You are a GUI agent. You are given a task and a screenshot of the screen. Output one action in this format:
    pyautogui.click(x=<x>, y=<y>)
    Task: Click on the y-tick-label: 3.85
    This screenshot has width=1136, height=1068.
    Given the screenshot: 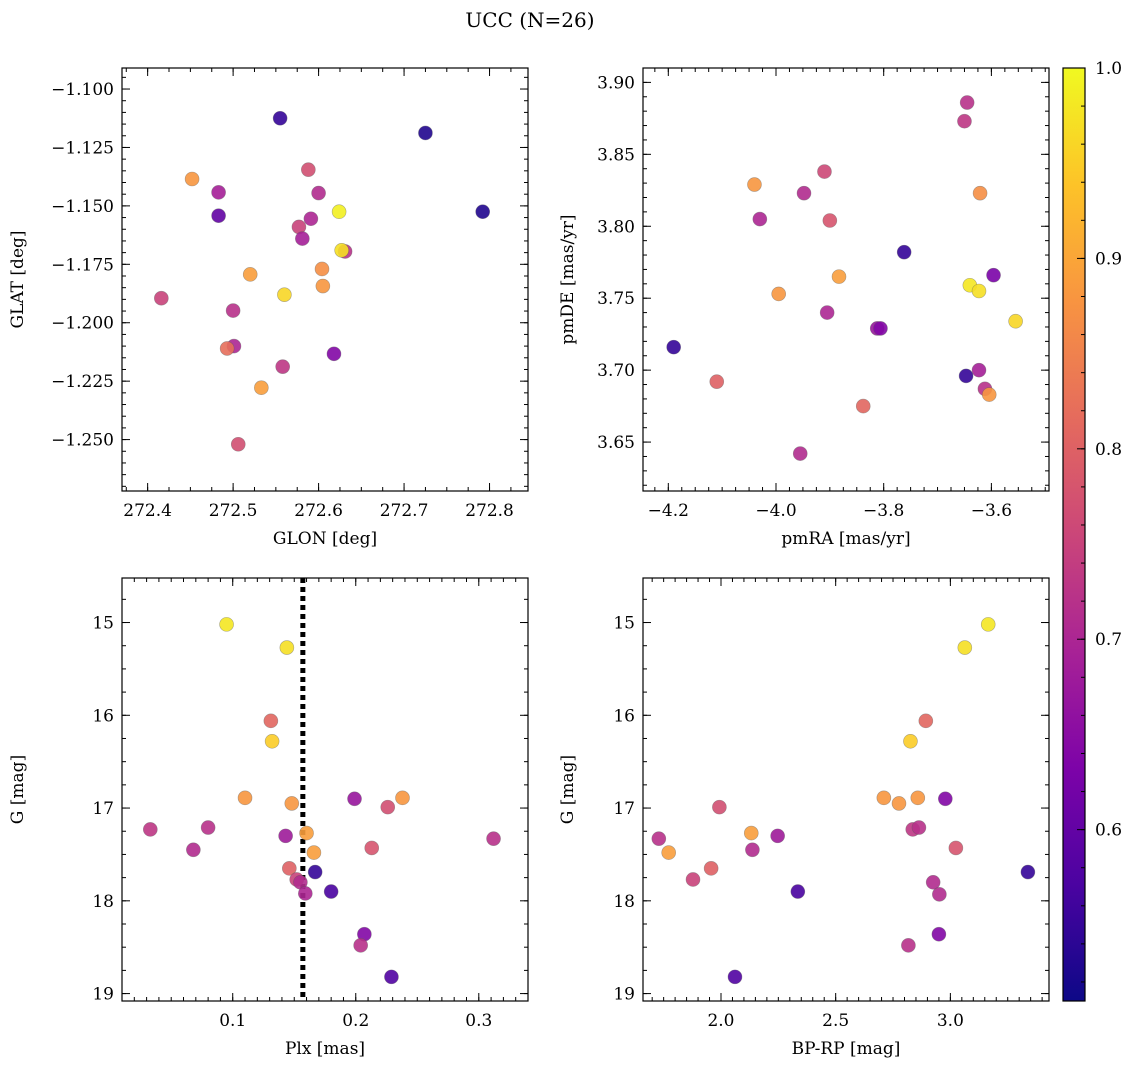 What is the action you would take?
    pyautogui.click(x=616, y=155)
    